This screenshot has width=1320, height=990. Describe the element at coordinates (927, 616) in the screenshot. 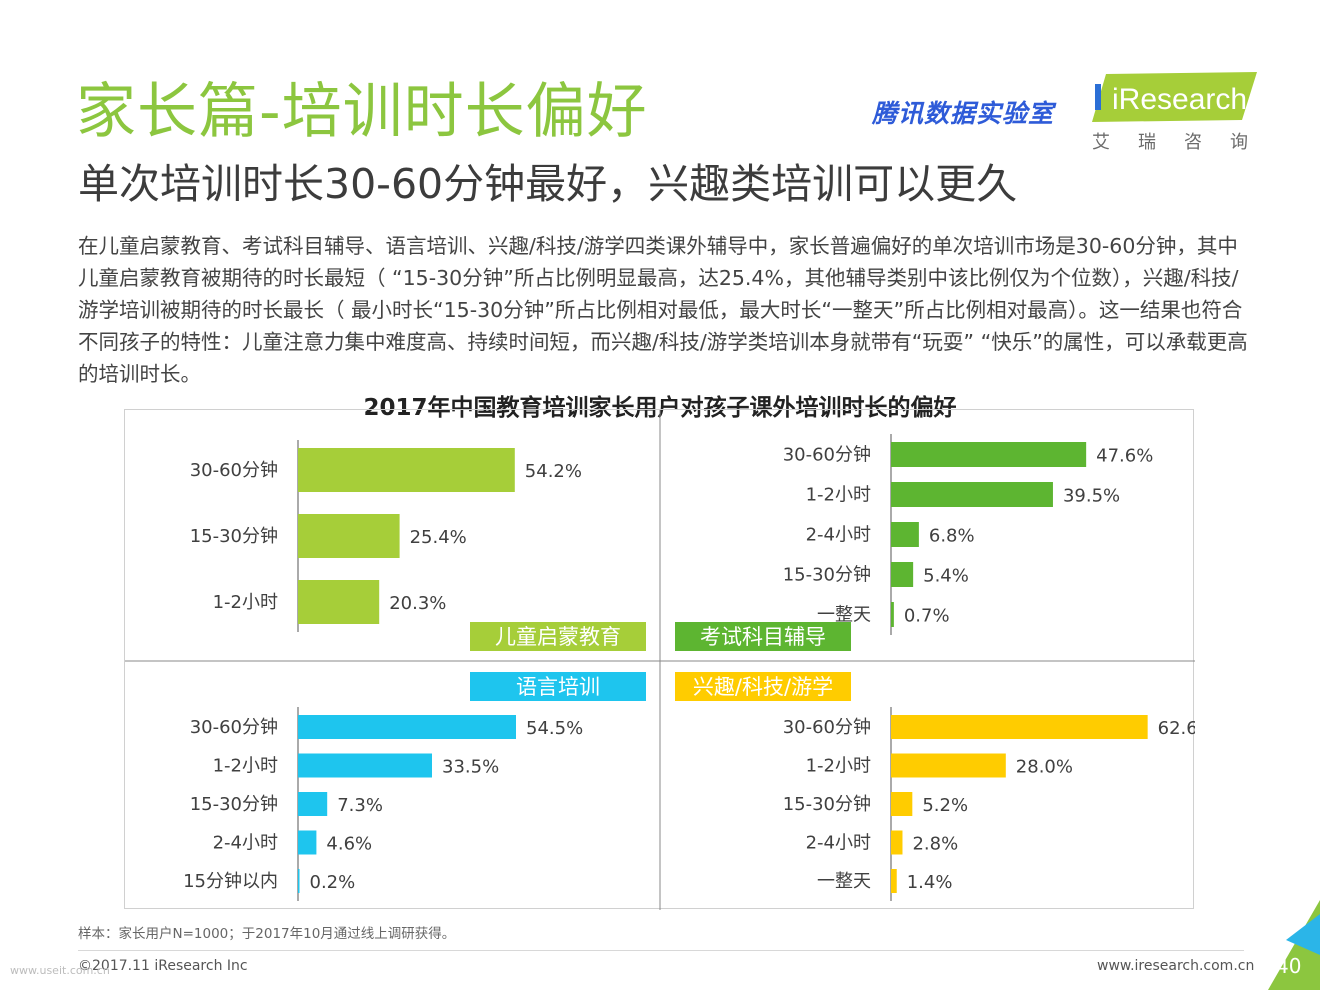

I see `data-label: 0.7%` at that location.